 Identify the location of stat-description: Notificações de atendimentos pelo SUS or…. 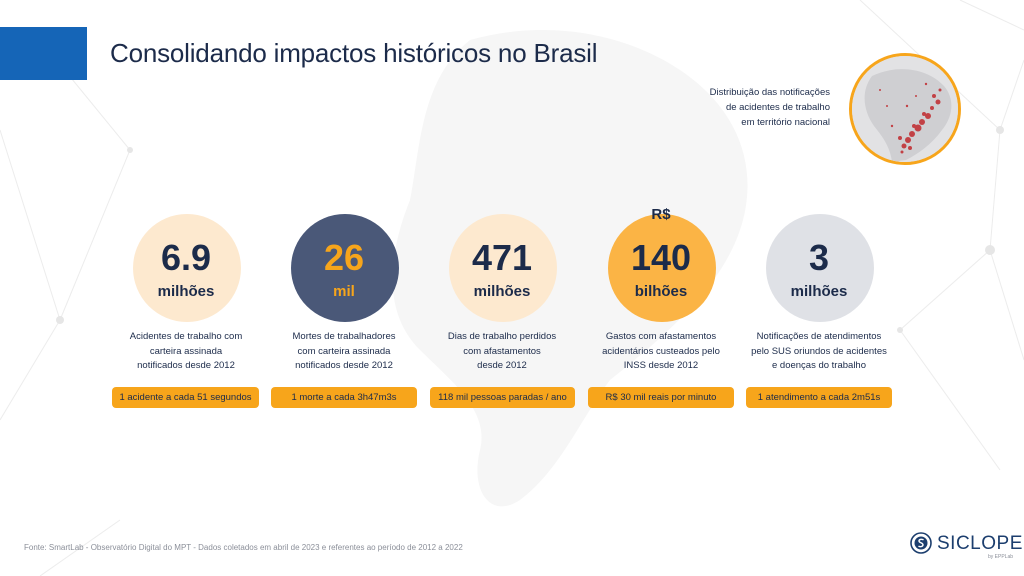
(819, 352).